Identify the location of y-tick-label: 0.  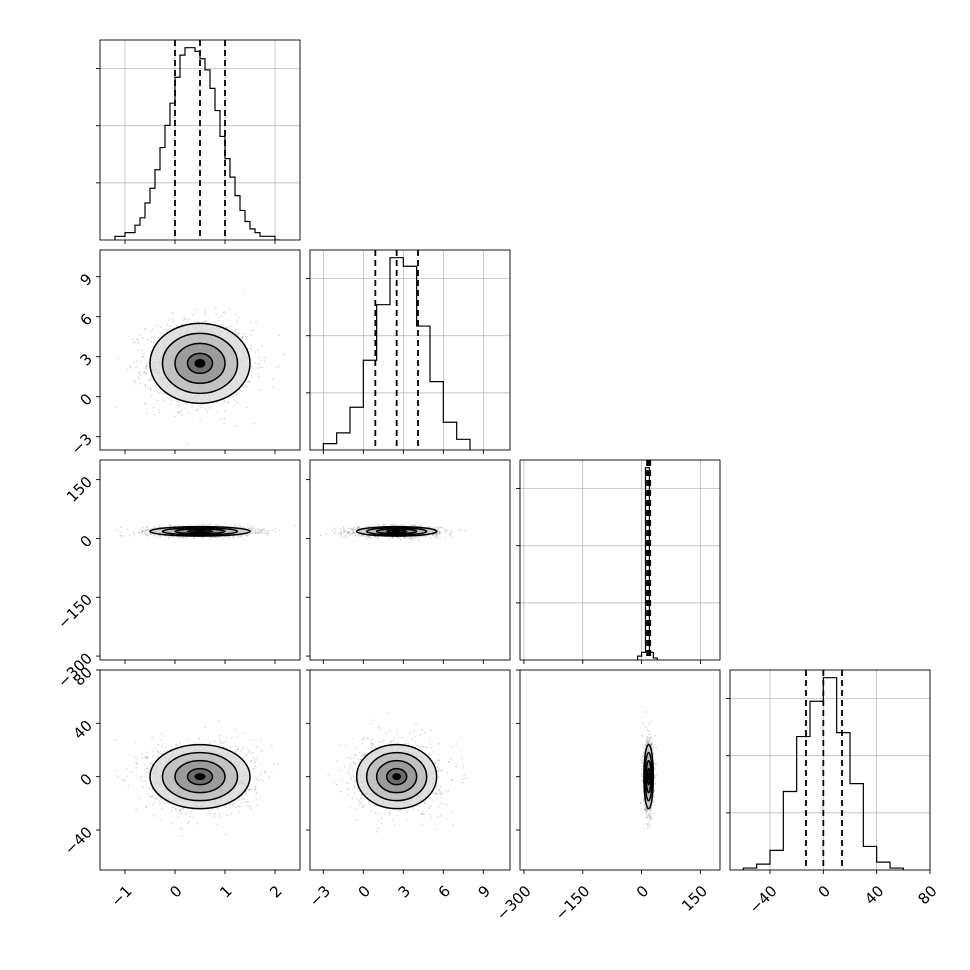
(86, 399).